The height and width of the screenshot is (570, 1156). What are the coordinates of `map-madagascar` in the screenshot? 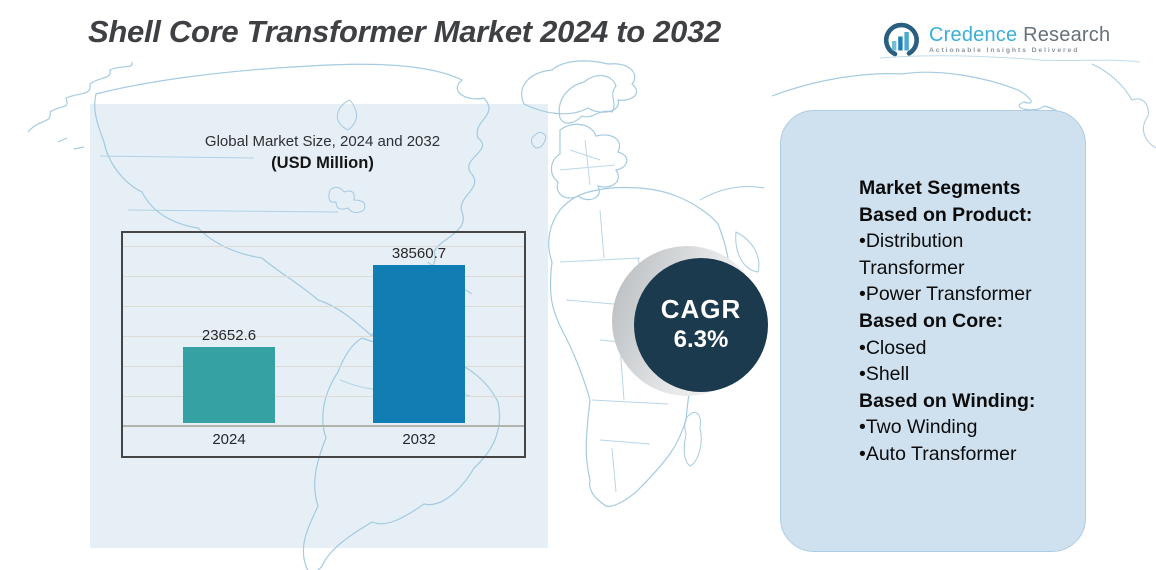 It's located at (692, 439).